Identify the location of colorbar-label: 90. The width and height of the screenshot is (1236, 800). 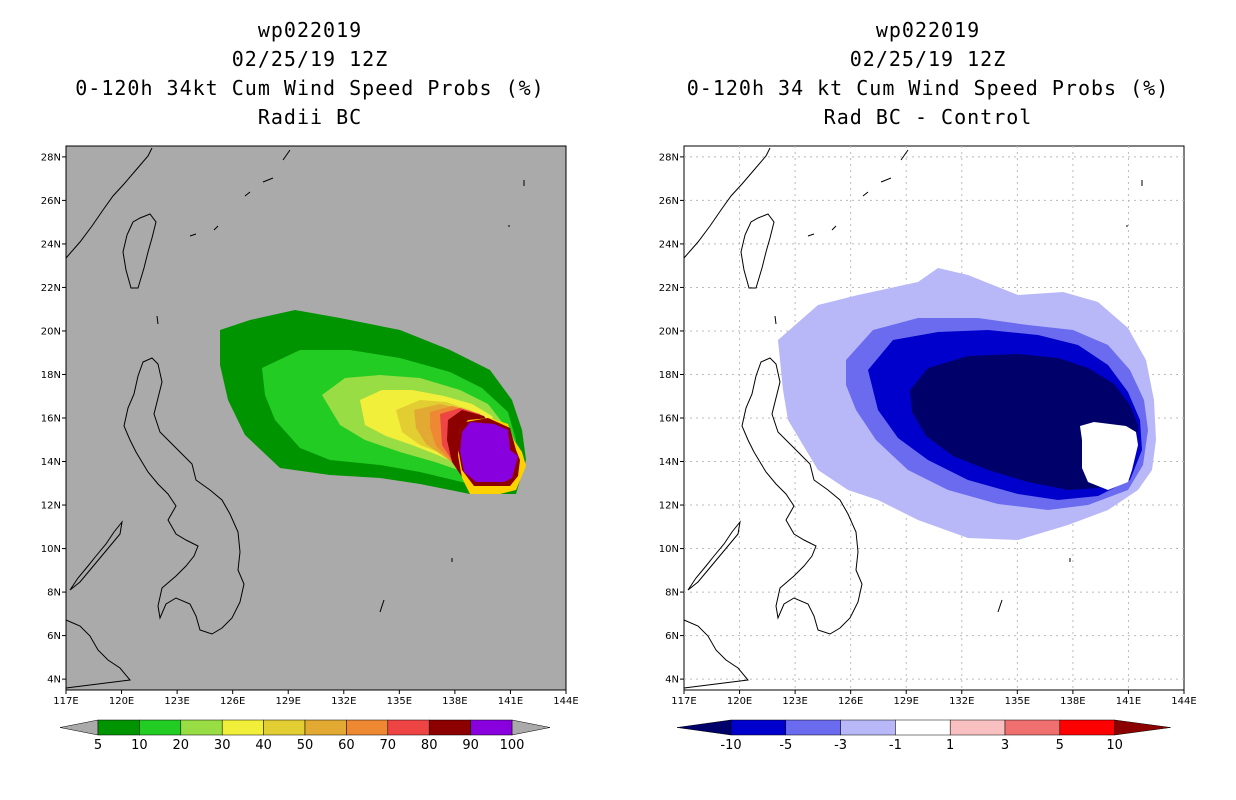
(470, 745).